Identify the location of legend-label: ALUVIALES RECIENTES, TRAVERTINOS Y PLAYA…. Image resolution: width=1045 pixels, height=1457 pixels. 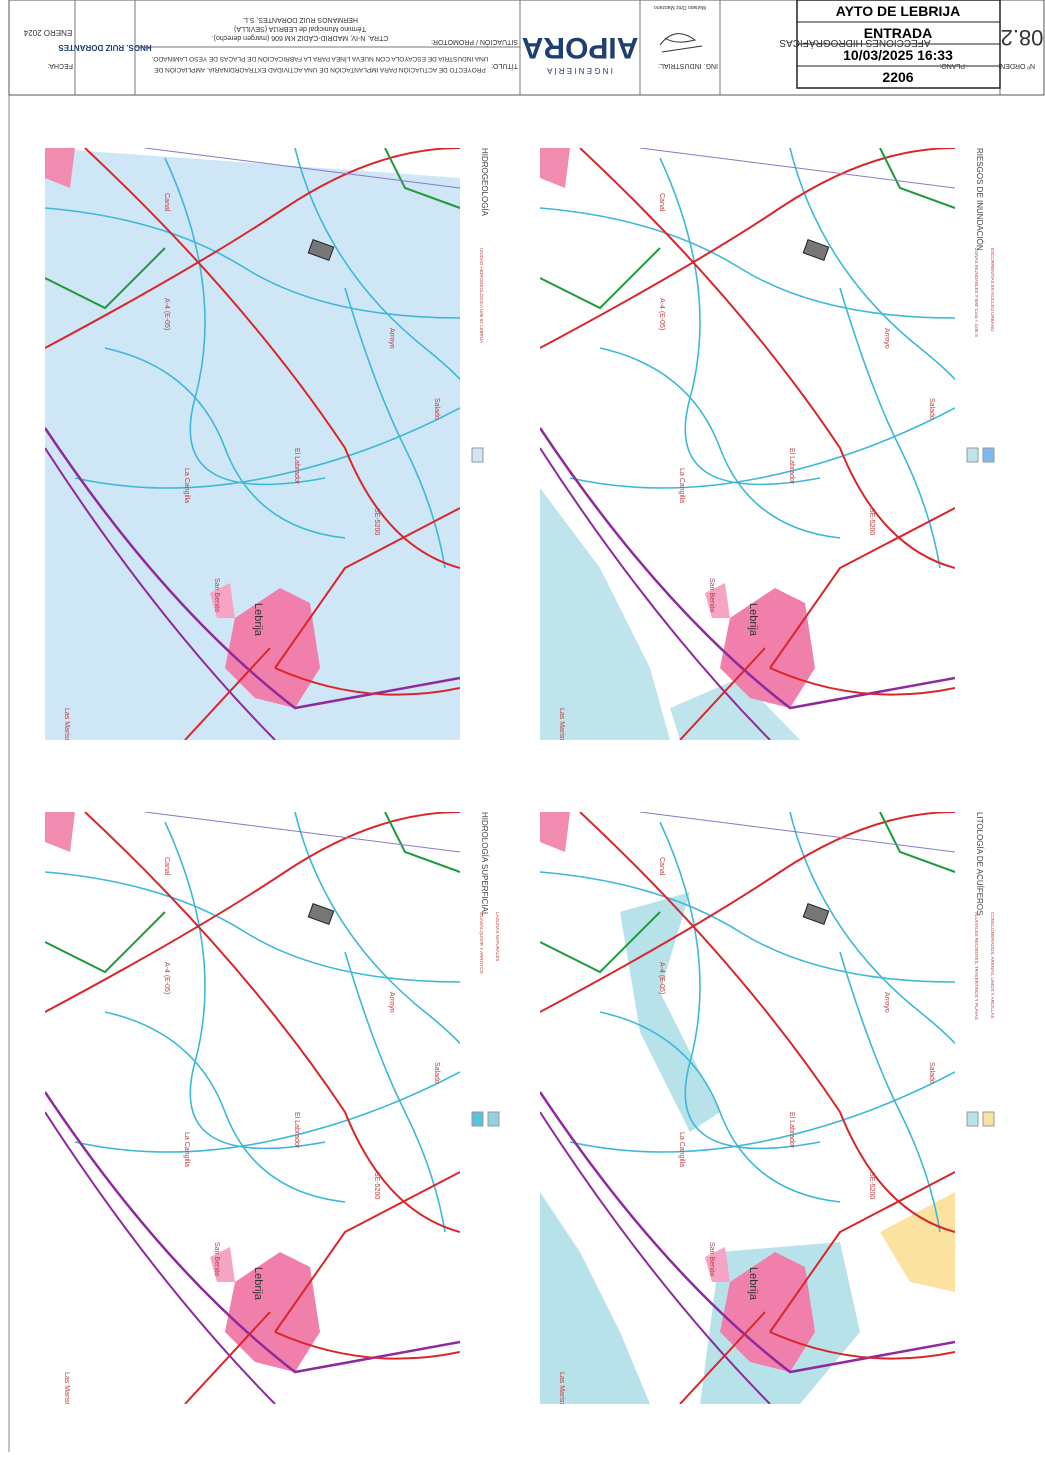
(976, 966).